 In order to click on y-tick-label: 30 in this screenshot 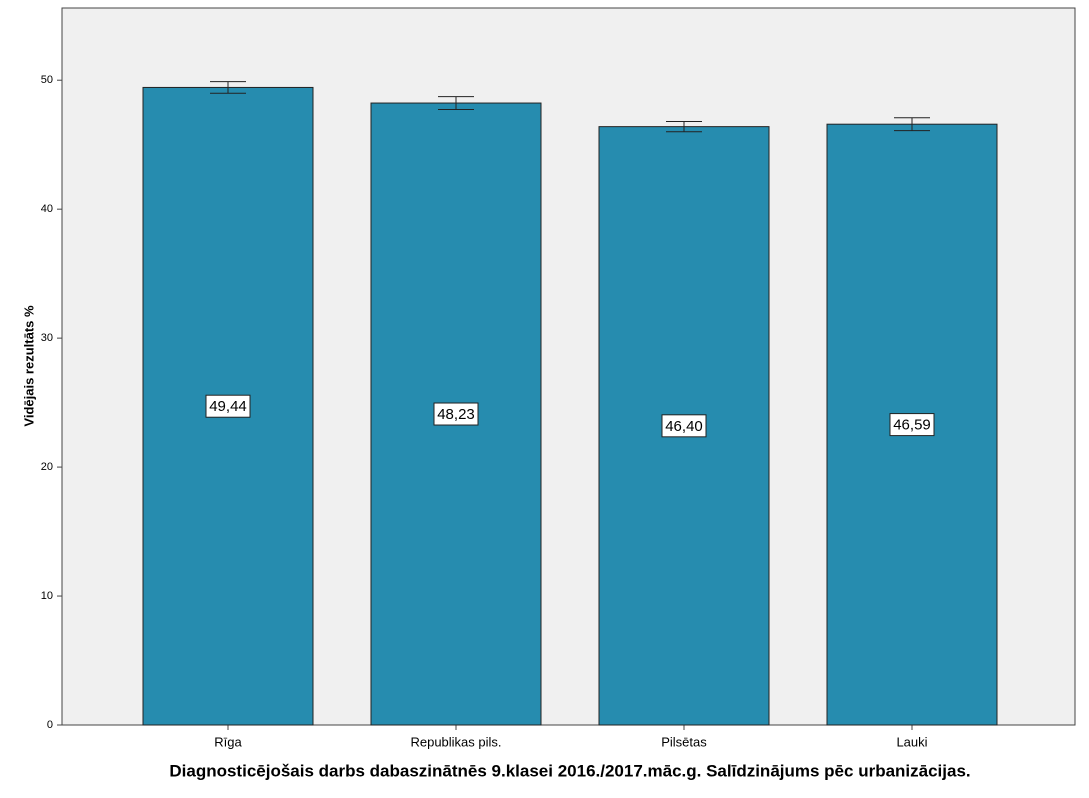, I will do `click(47, 338)`.